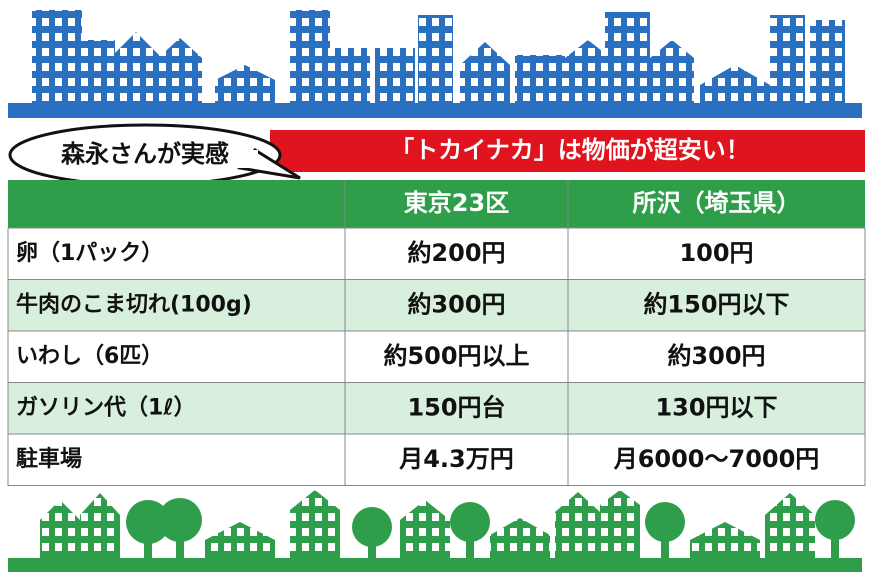  Describe the element at coordinates (134, 304) in the screenshot. I see `row-label: 牛肉のこま切れ(100g)` at that location.